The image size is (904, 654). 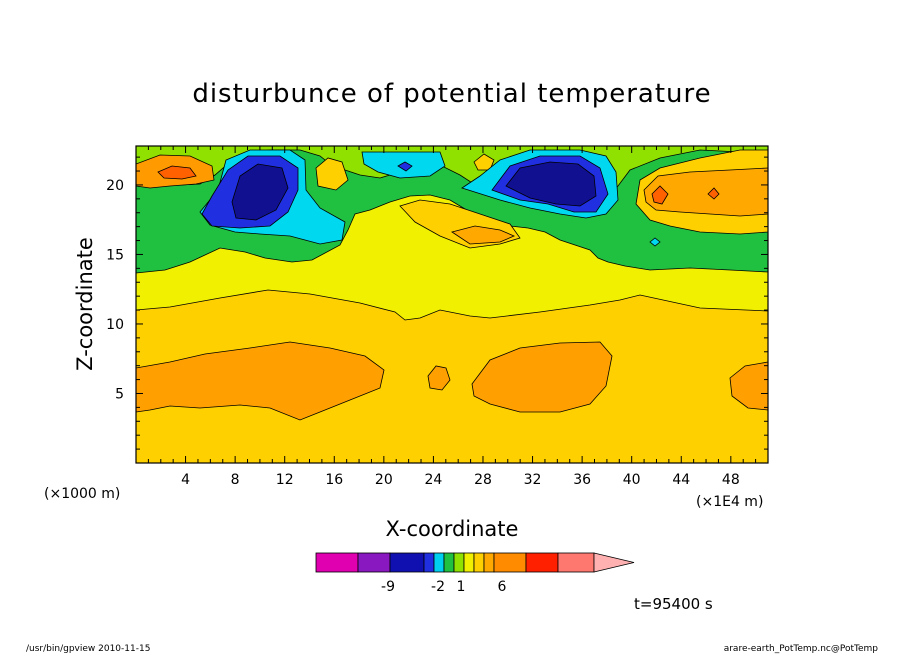 I want to click on contour-blob-lower-left, so click(x=260, y=381).